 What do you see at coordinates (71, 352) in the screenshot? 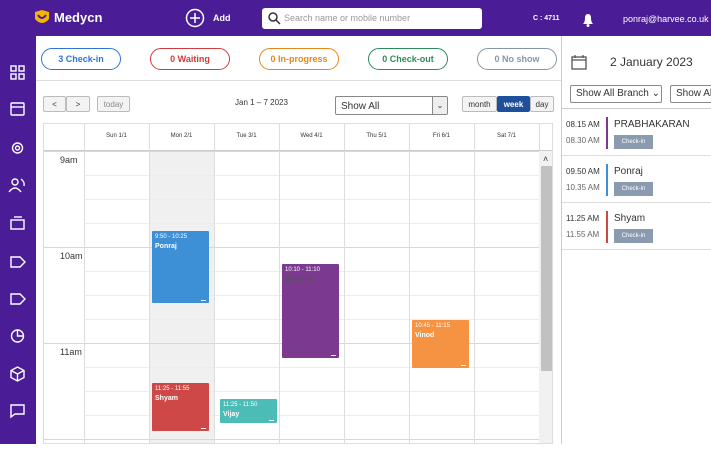
I see `time-label: 11am` at bounding box center [71, 352].